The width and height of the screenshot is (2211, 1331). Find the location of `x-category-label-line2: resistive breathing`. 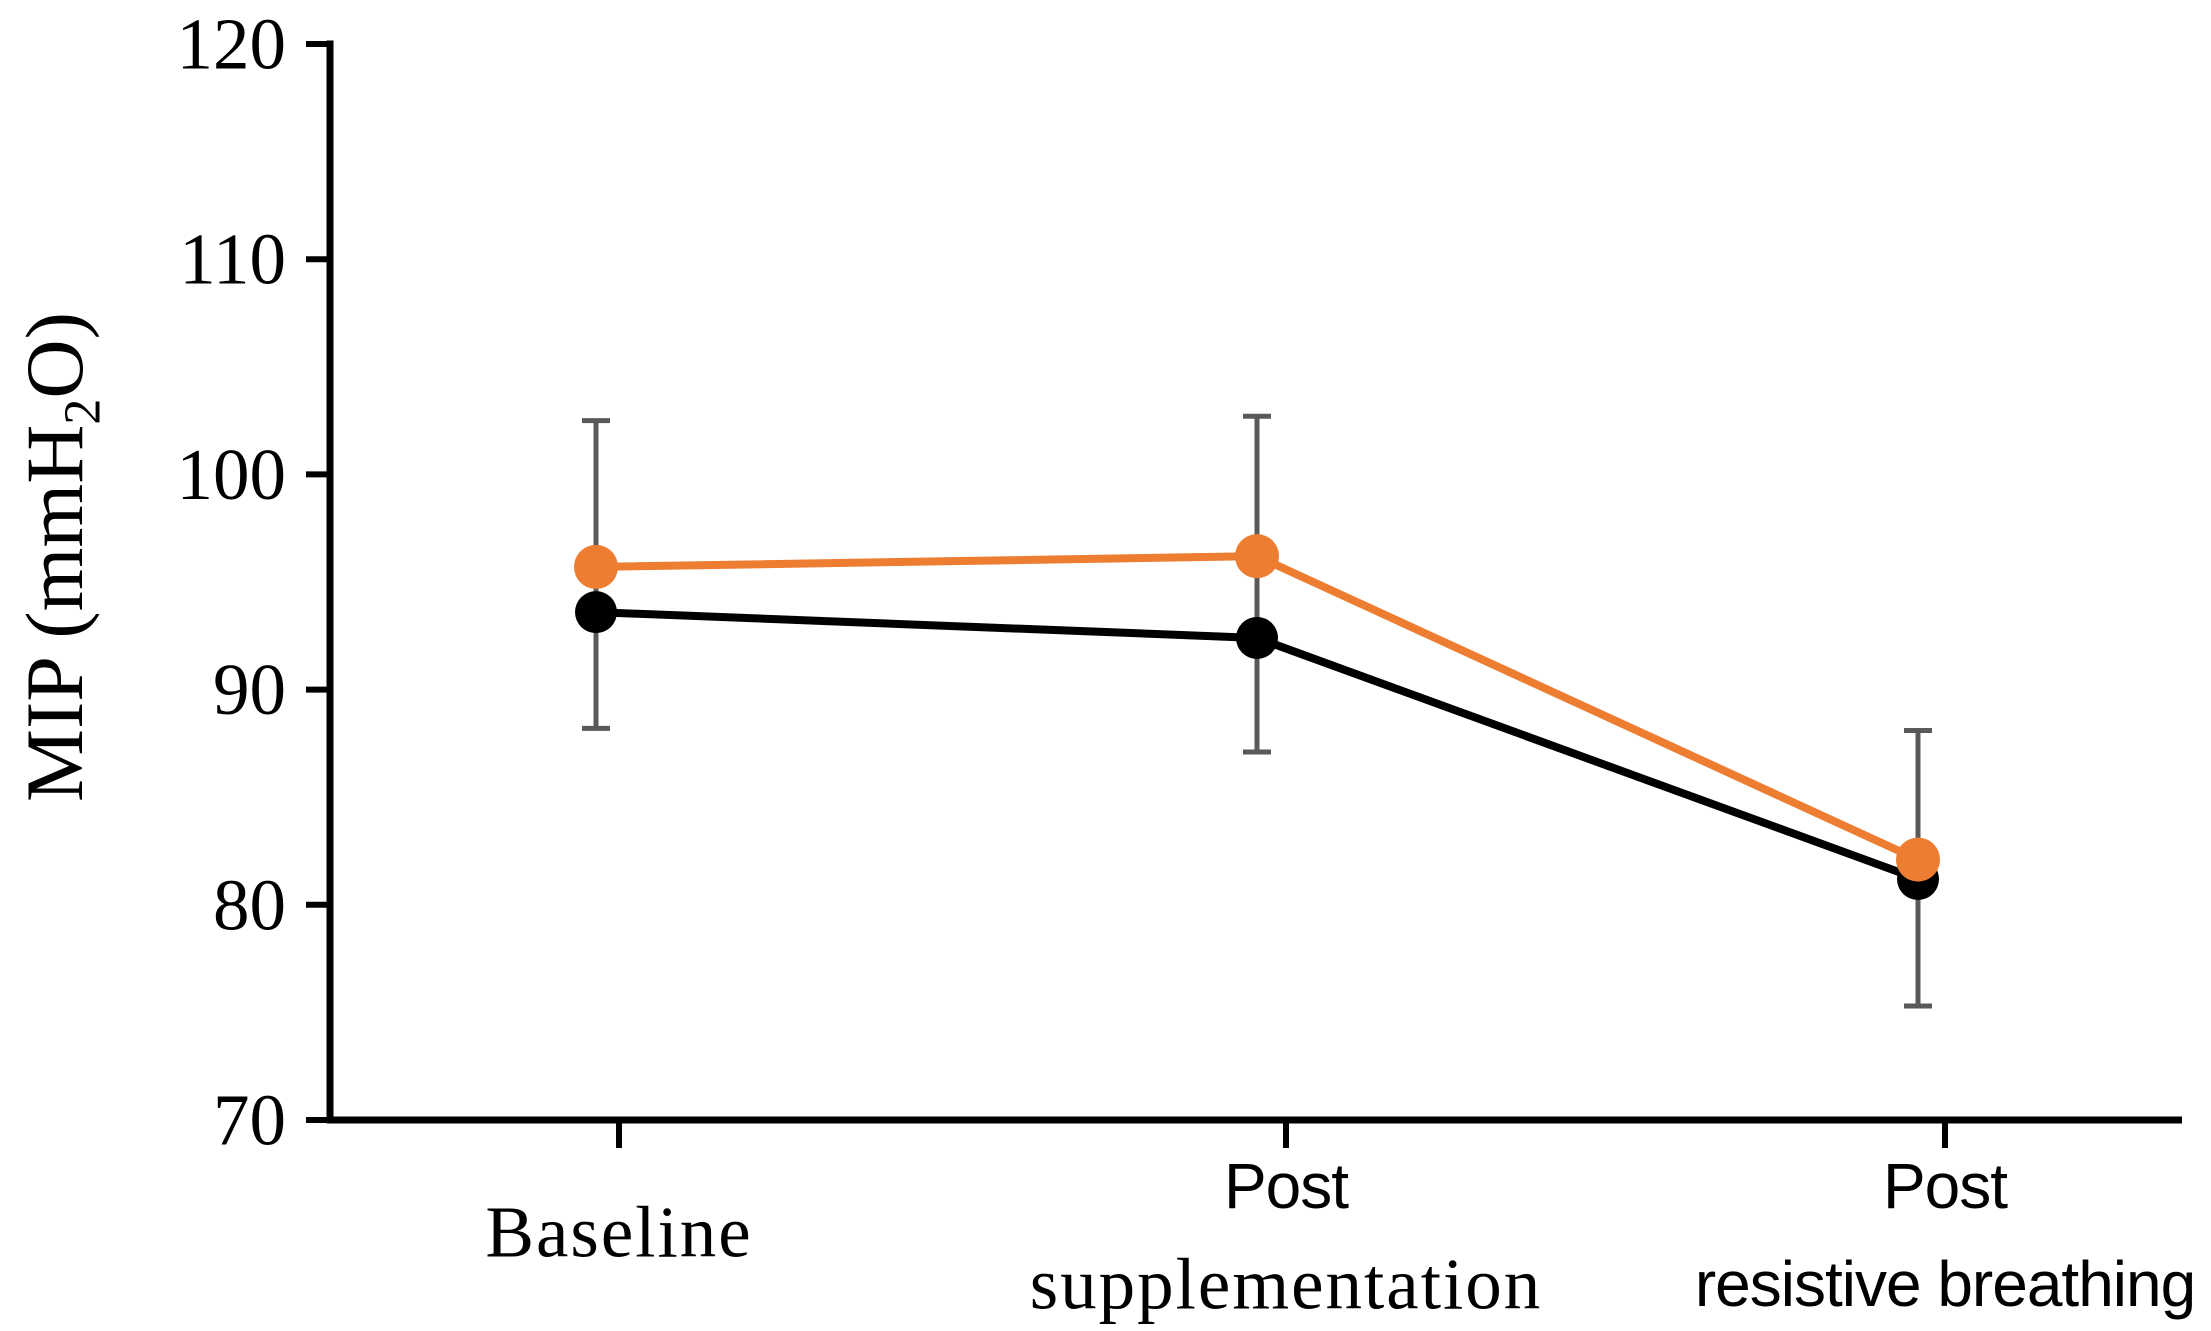

x-category-label-line2: resistive breathing is located at coordinates (1945, 1284).